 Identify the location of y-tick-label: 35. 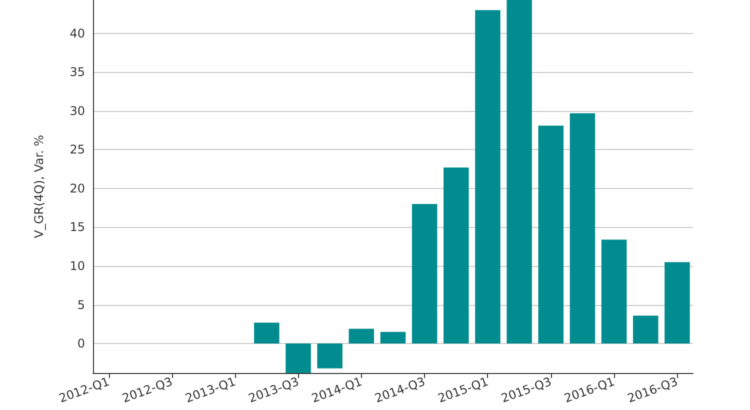
(77, 72).